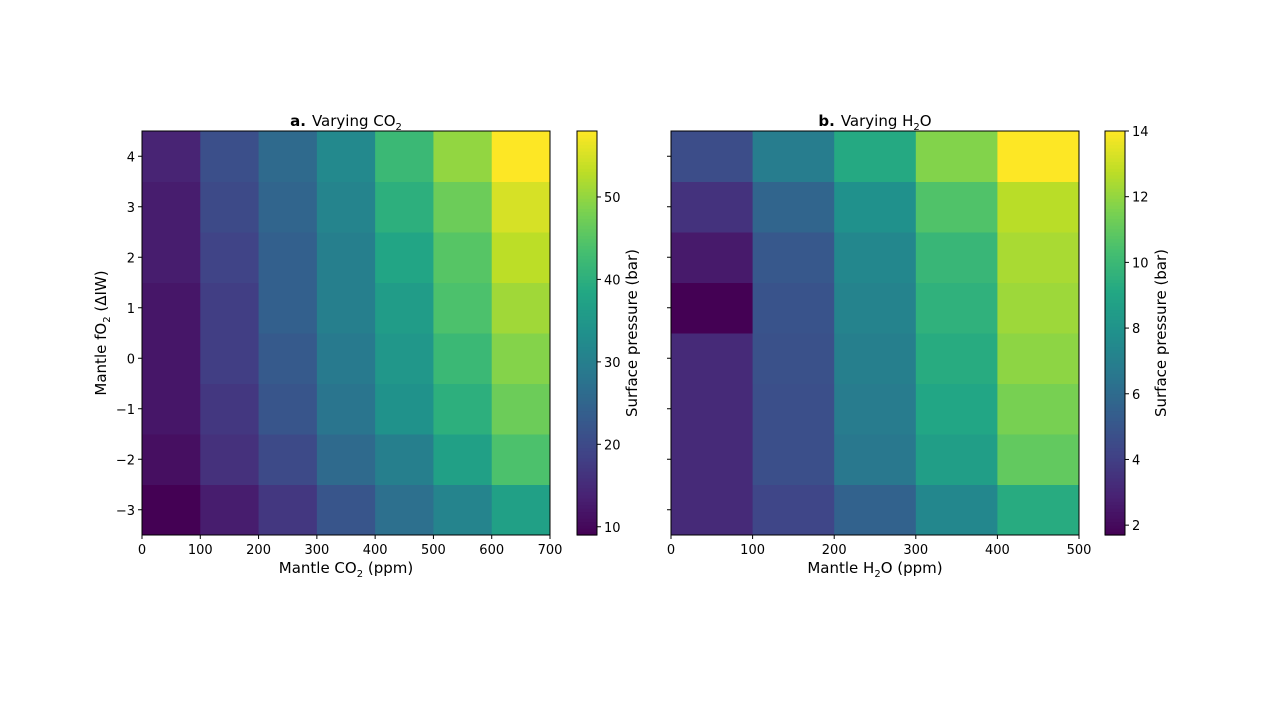  What do you see at coordinates (1136, 395) in the screenshot?
I see `colorbar-tick-label-b: 6` at bounding box center [1136, 395].